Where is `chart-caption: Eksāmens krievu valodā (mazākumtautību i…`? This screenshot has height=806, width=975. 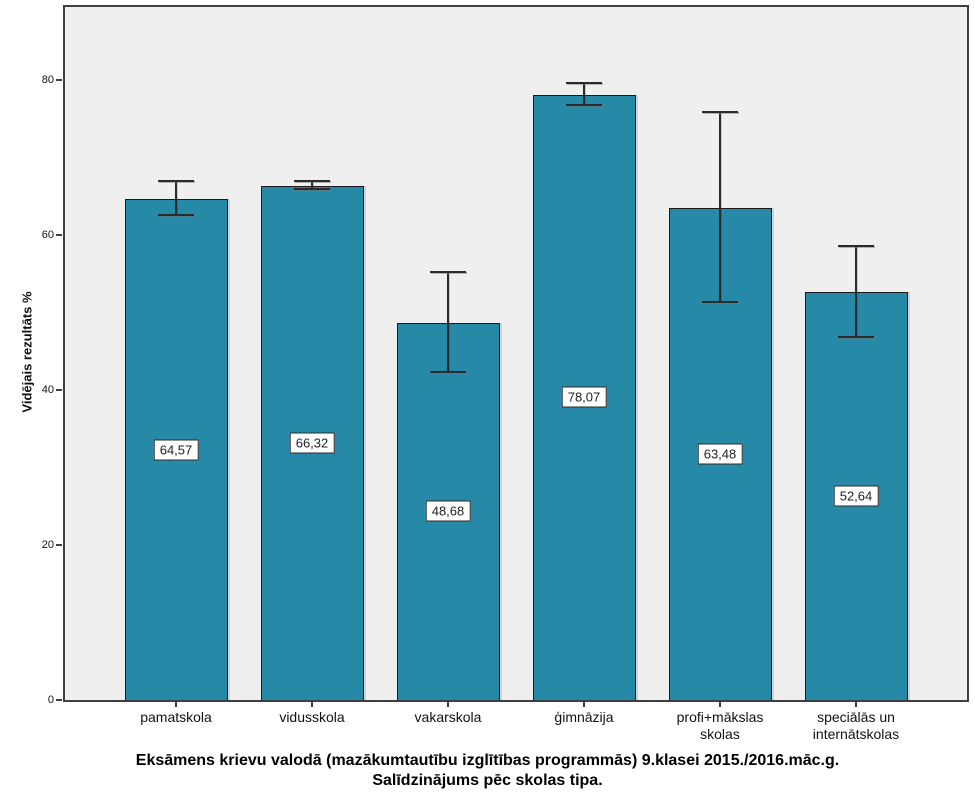 chart-caption: Eksāmens krievu valodā (mazākumtautību i… is located at coordinates (487, 771).